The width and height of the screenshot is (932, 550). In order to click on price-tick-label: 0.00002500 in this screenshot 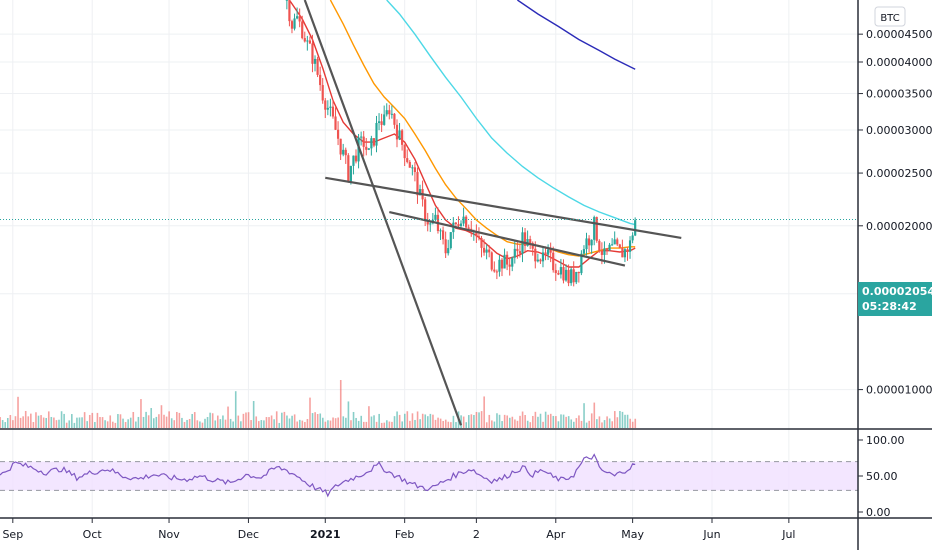, I will do `click(899, 173)`.